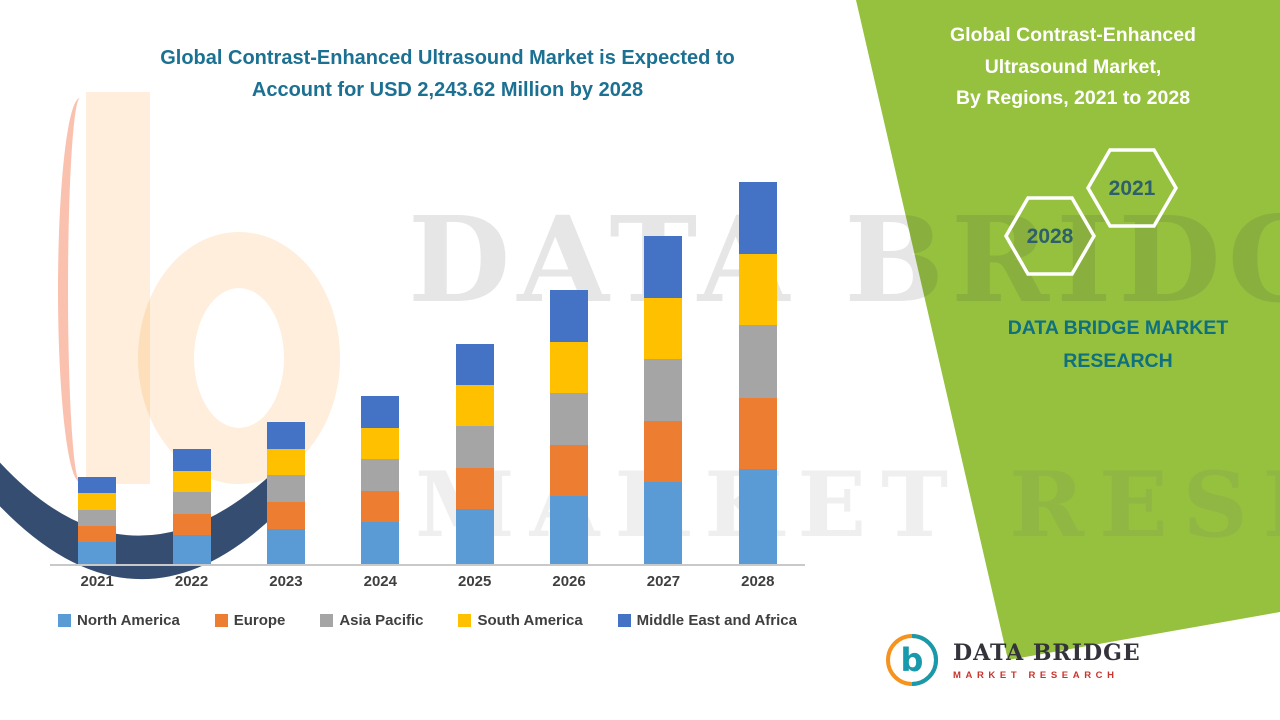 This screenshot has height=720, width=1280. Describe the element at coordinates (663, 452) in the screenshot. I see `bar-segment-2027-europe` at that location.